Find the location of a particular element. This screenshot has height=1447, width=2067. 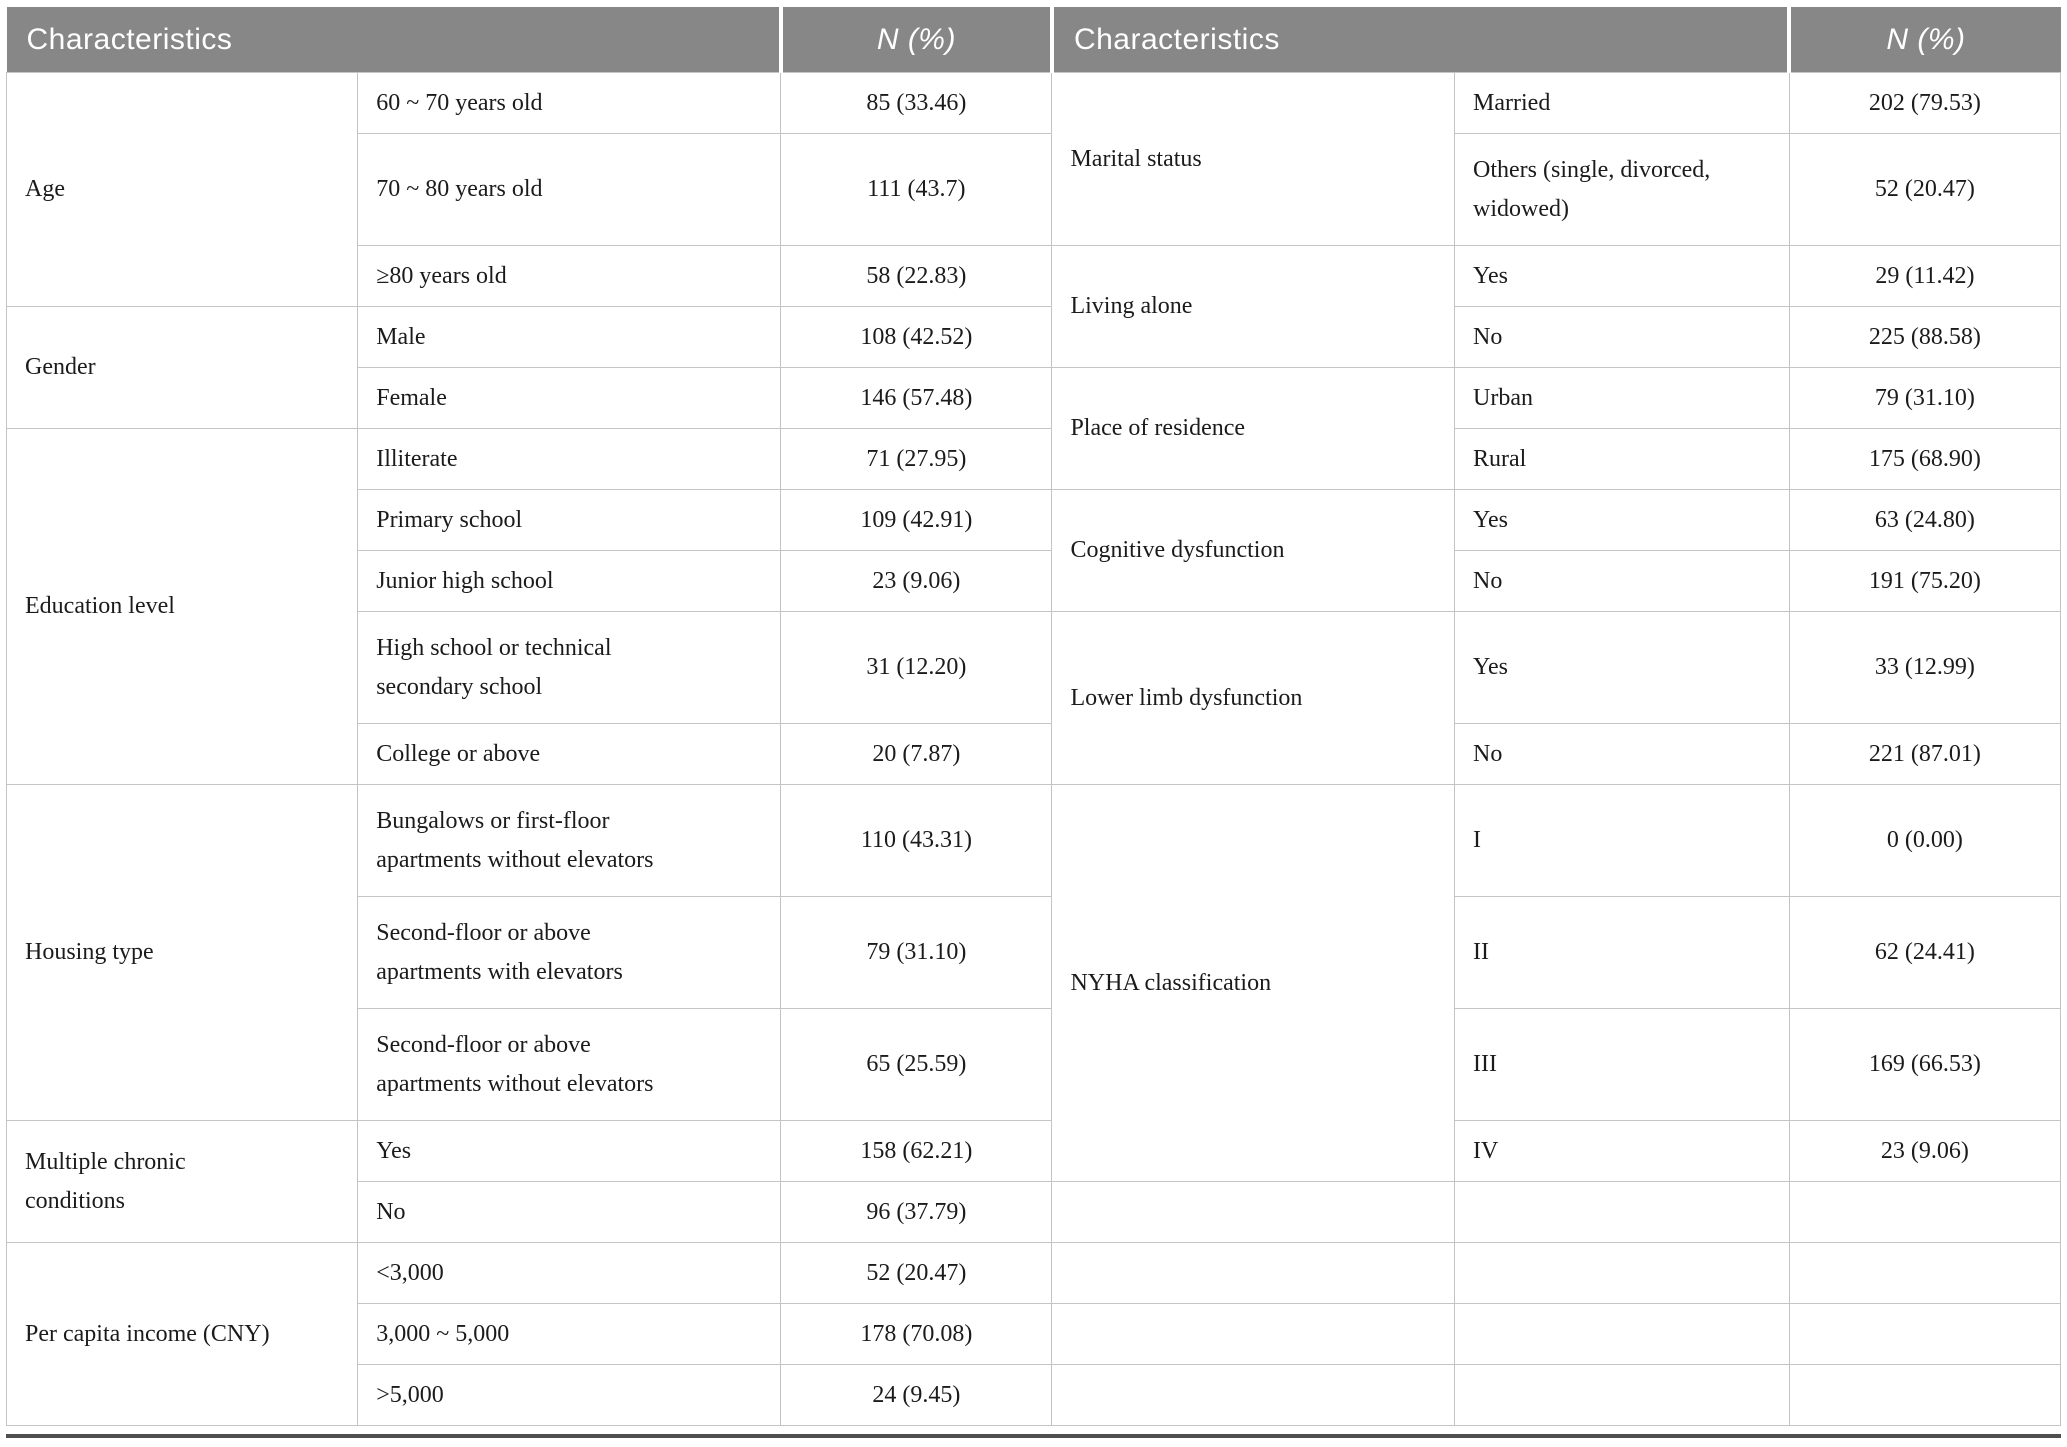

category-cell-nyha-classification: NYHA classification is located at coordinates (1253, 983).